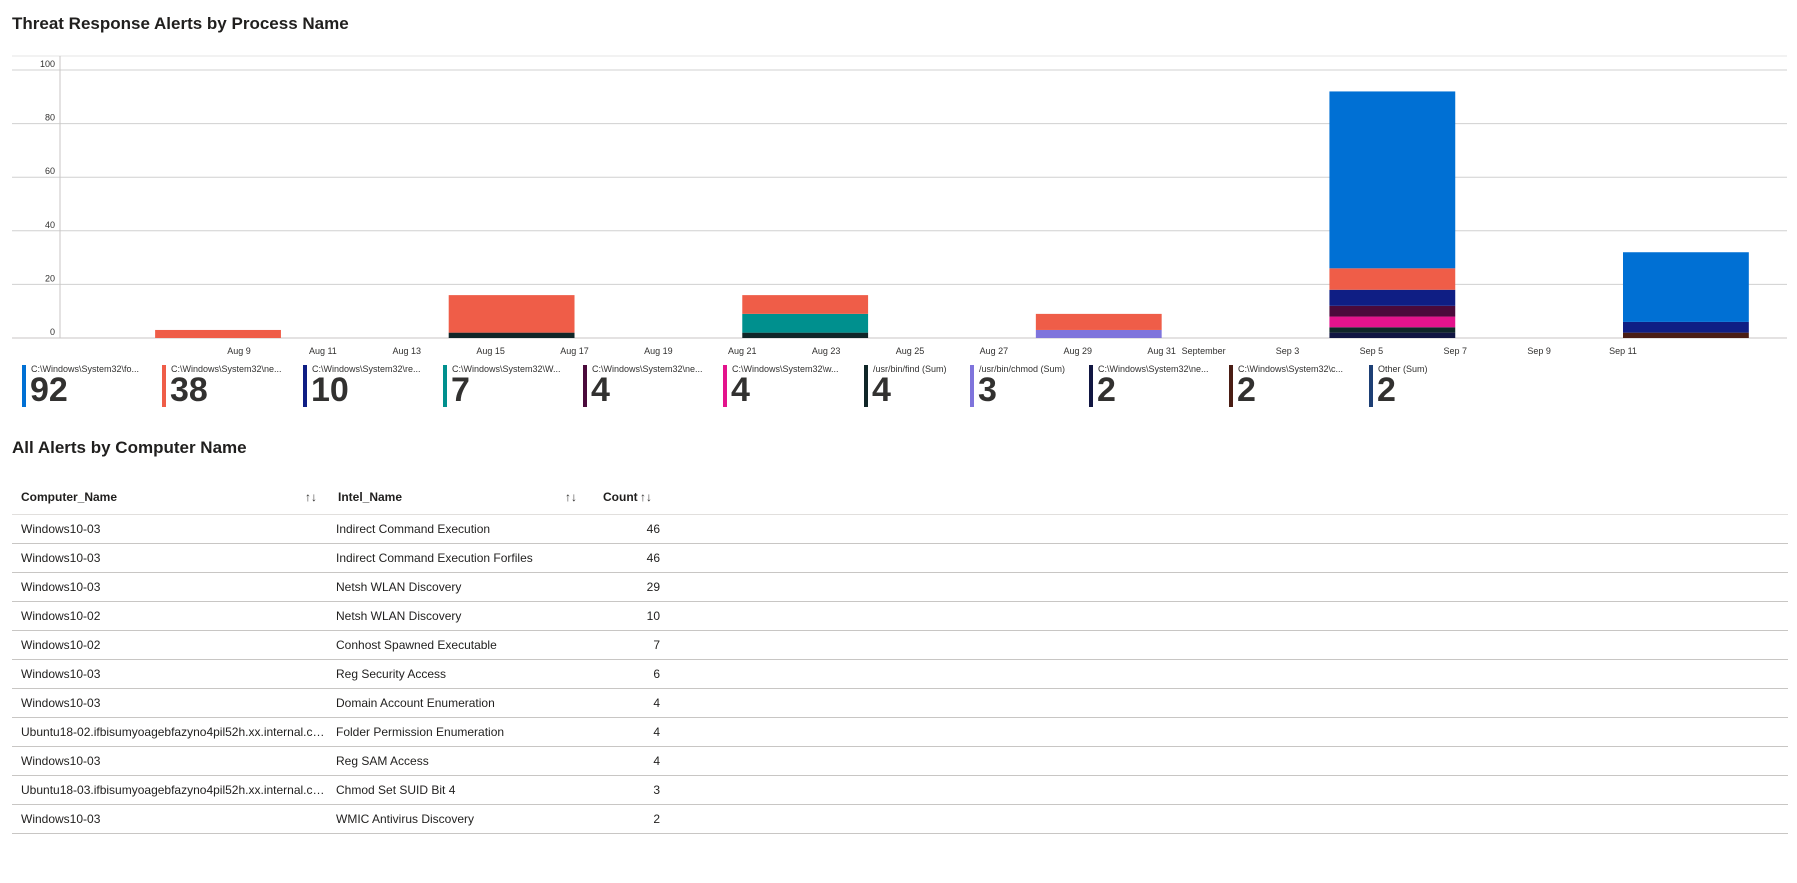 The image size is (1797, 883). Describe the element at coordinates (1403, 369) in the screenshot. I see `legend-label: Other (Sum)` at that location.